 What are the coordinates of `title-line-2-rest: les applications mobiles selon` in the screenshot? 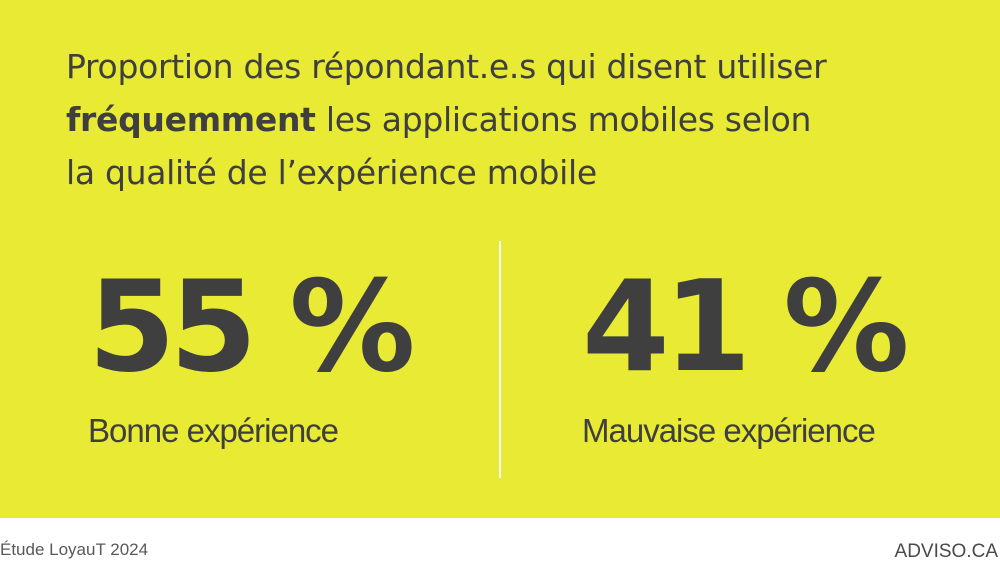 It's located at (563, 119).